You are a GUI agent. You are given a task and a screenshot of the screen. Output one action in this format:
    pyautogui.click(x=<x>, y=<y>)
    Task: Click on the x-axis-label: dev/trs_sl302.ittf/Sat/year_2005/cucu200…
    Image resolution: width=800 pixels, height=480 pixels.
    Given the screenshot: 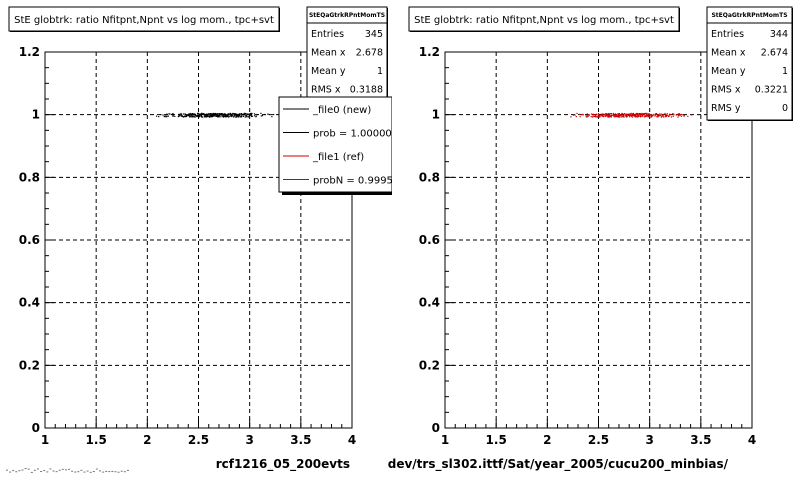 What is the action you would take?
    pyautogui.click(x=558, y=464)
    